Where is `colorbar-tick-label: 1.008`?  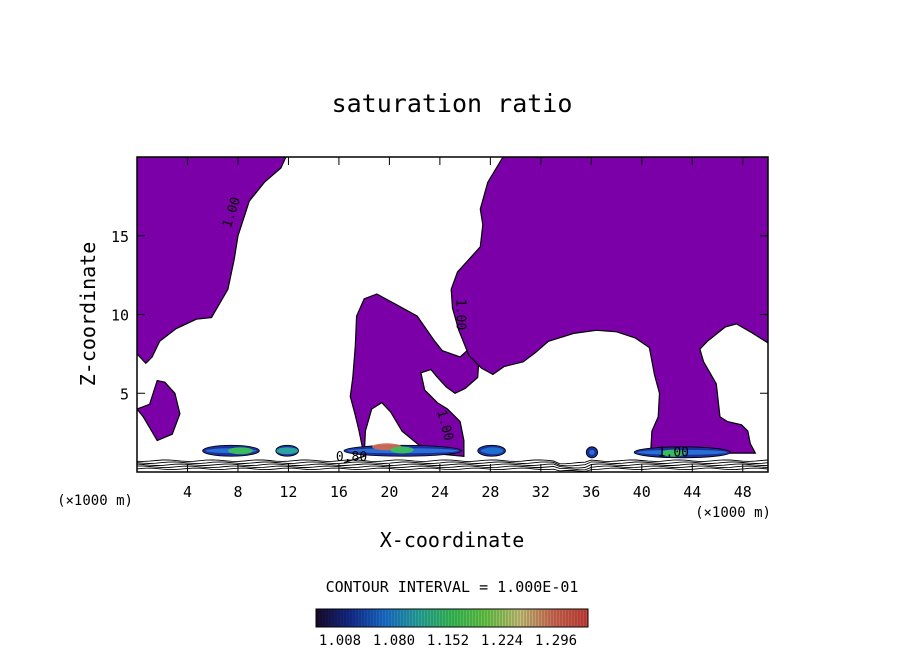 colorbar-tick-label: 1.008 is located at coordinates (340, 641).